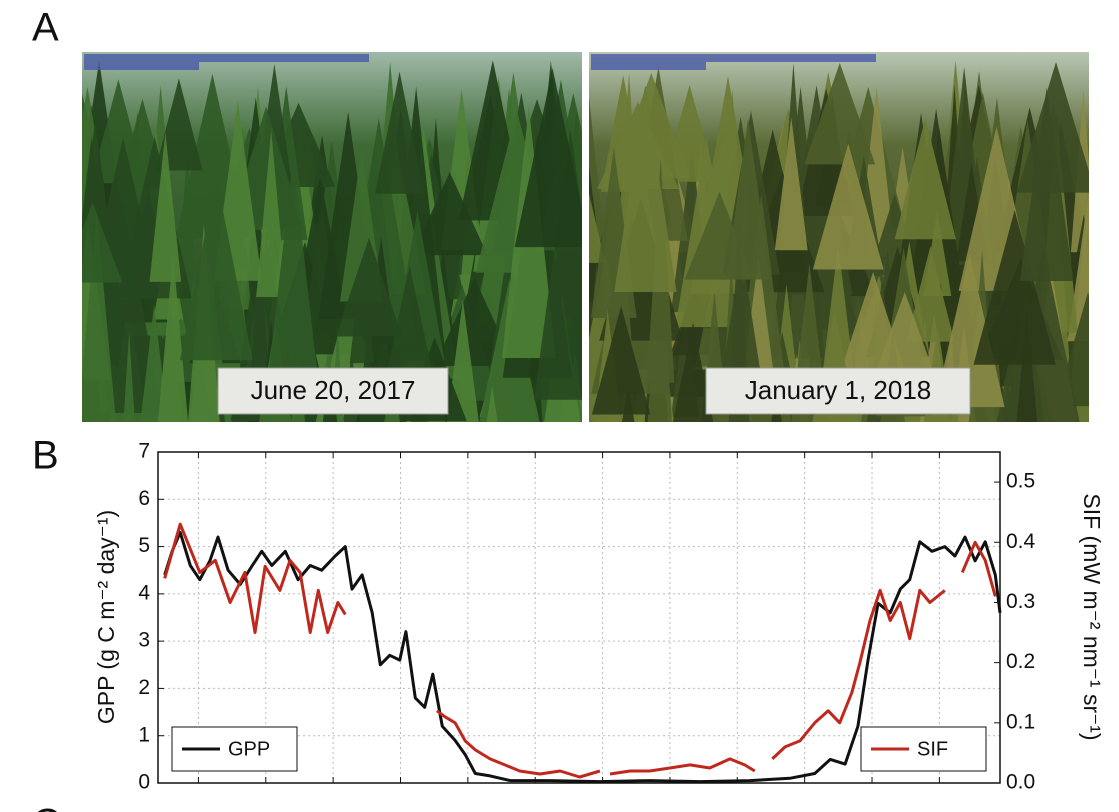 Image resolution: width=1119 pixels, height=812 pixels. I want to click on y-tick-label: 3, so click(144, 640).